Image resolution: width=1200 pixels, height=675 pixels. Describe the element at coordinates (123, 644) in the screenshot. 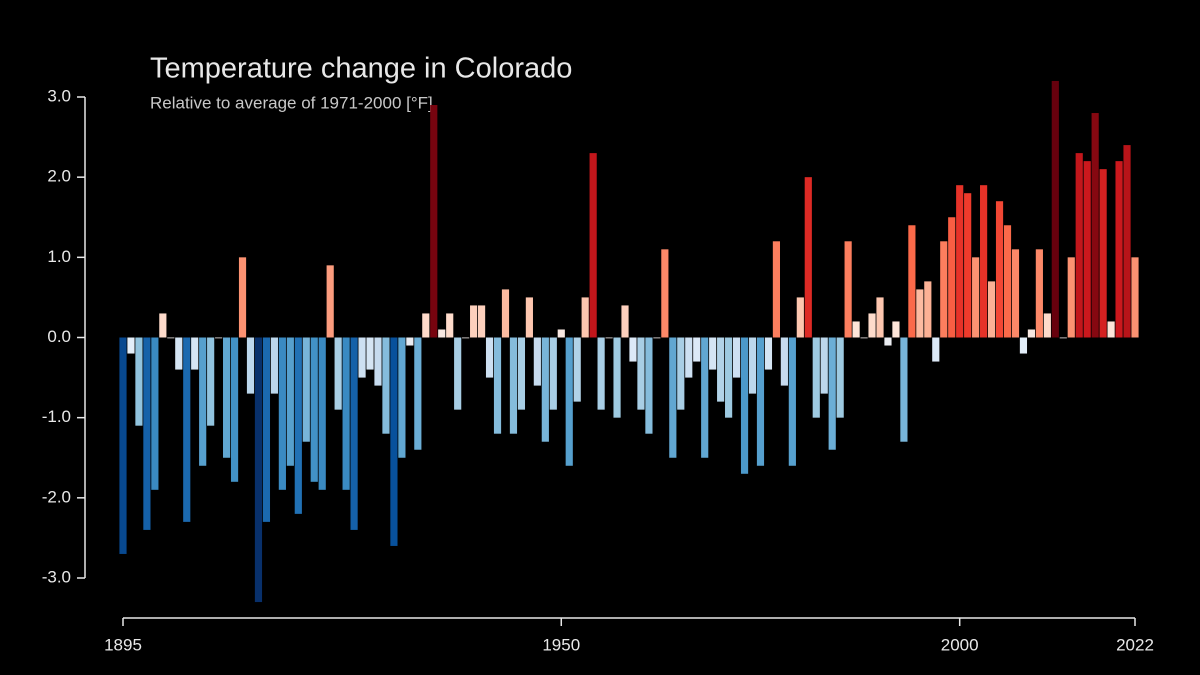

I see `x-tick-label: 1895` at that location.